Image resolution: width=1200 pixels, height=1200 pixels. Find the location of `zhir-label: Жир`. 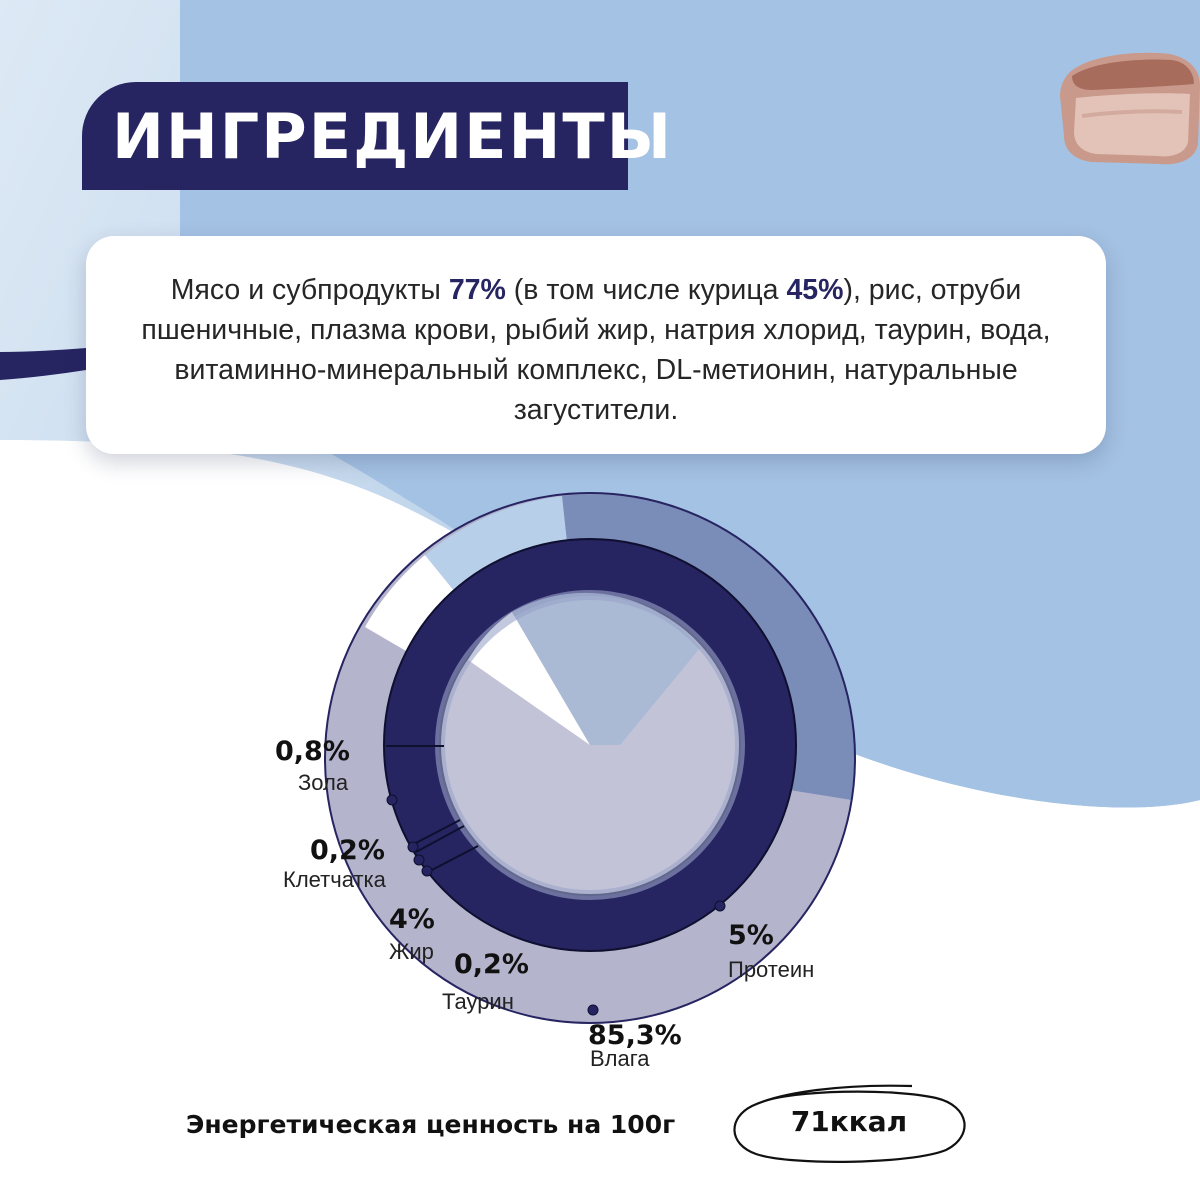

zhir-label: Жир is located at coordinates (411, 951).